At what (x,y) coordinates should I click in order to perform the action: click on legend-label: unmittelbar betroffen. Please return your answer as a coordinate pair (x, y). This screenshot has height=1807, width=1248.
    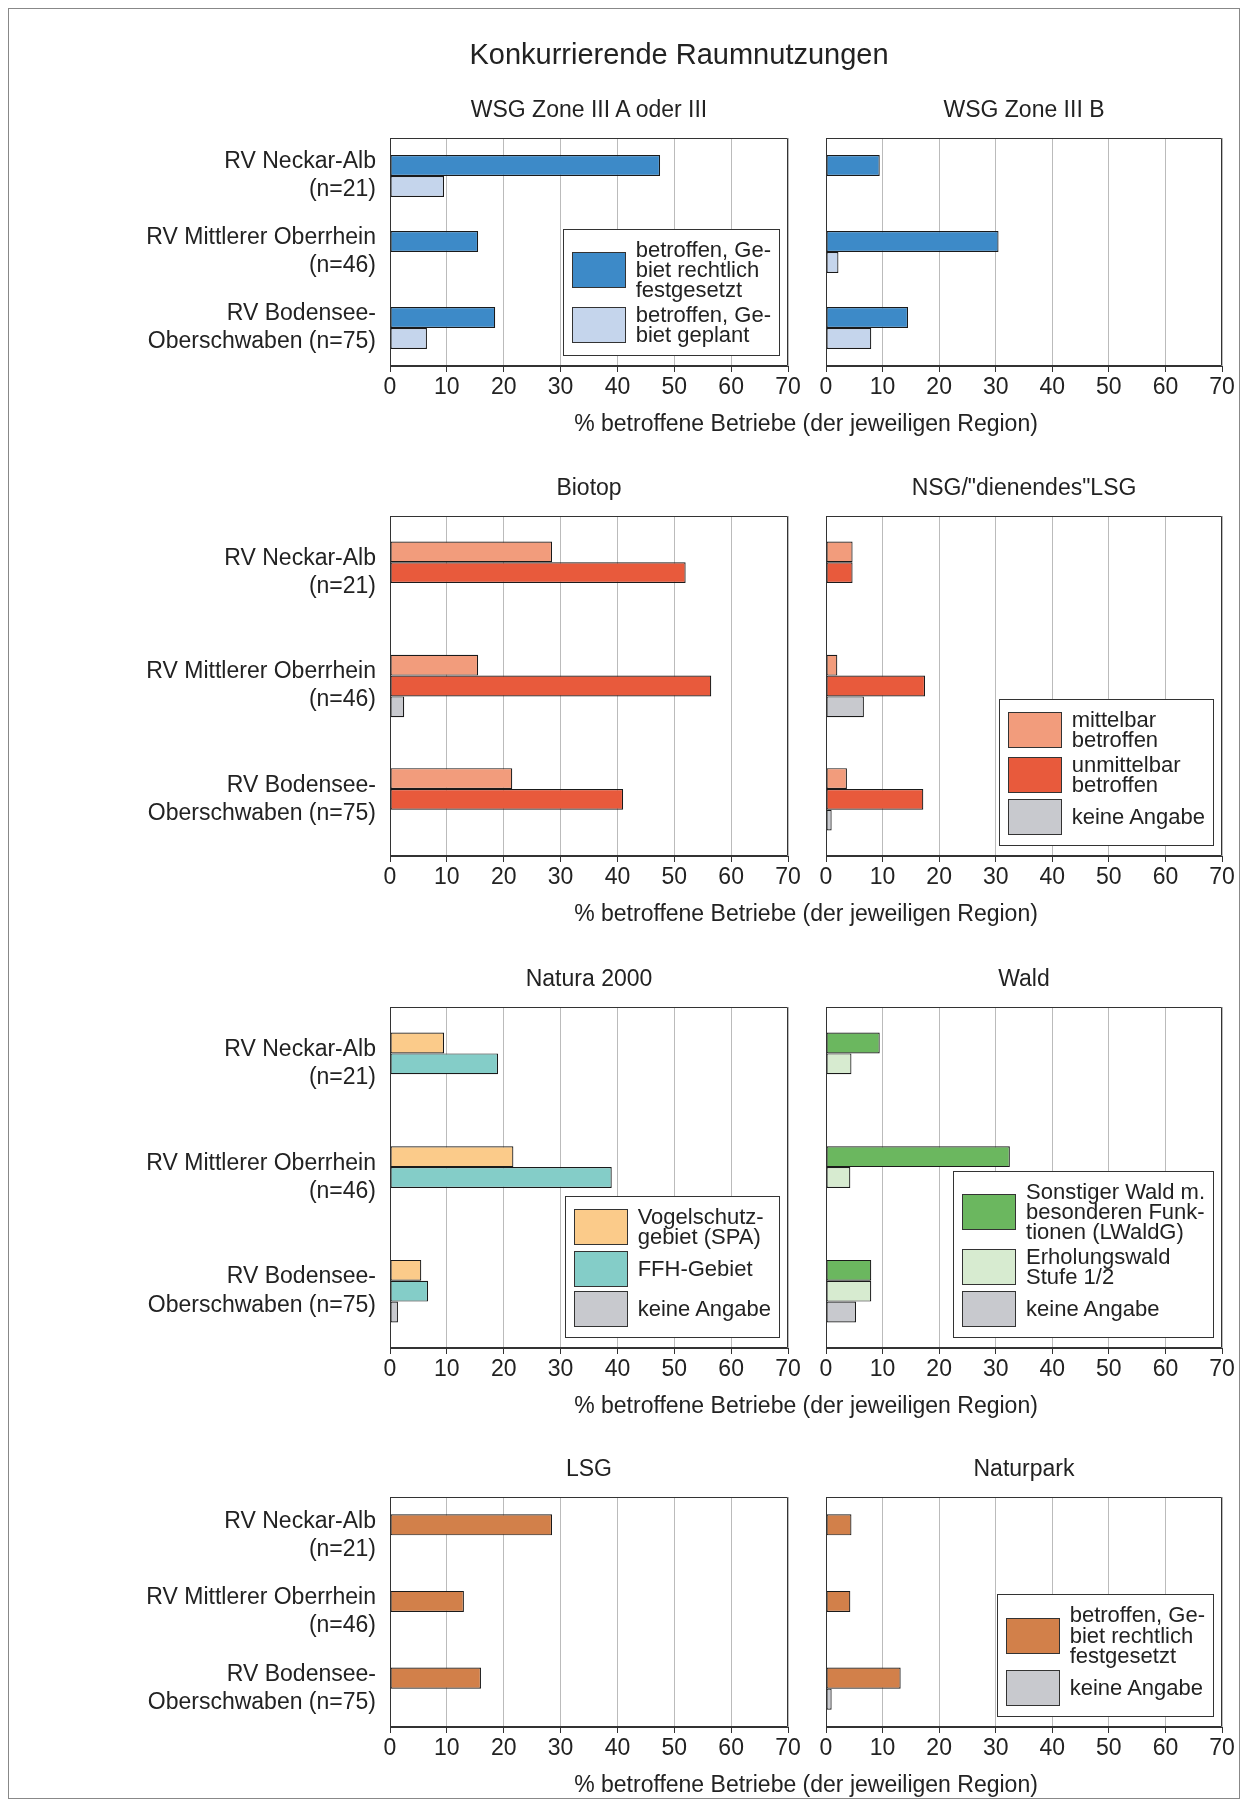
    Looking at the image, I should click on (1126, 774).